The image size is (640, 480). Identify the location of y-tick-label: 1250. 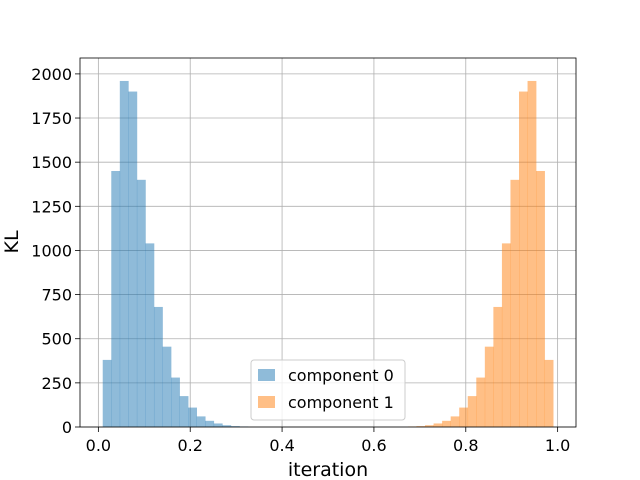
(51, 206).